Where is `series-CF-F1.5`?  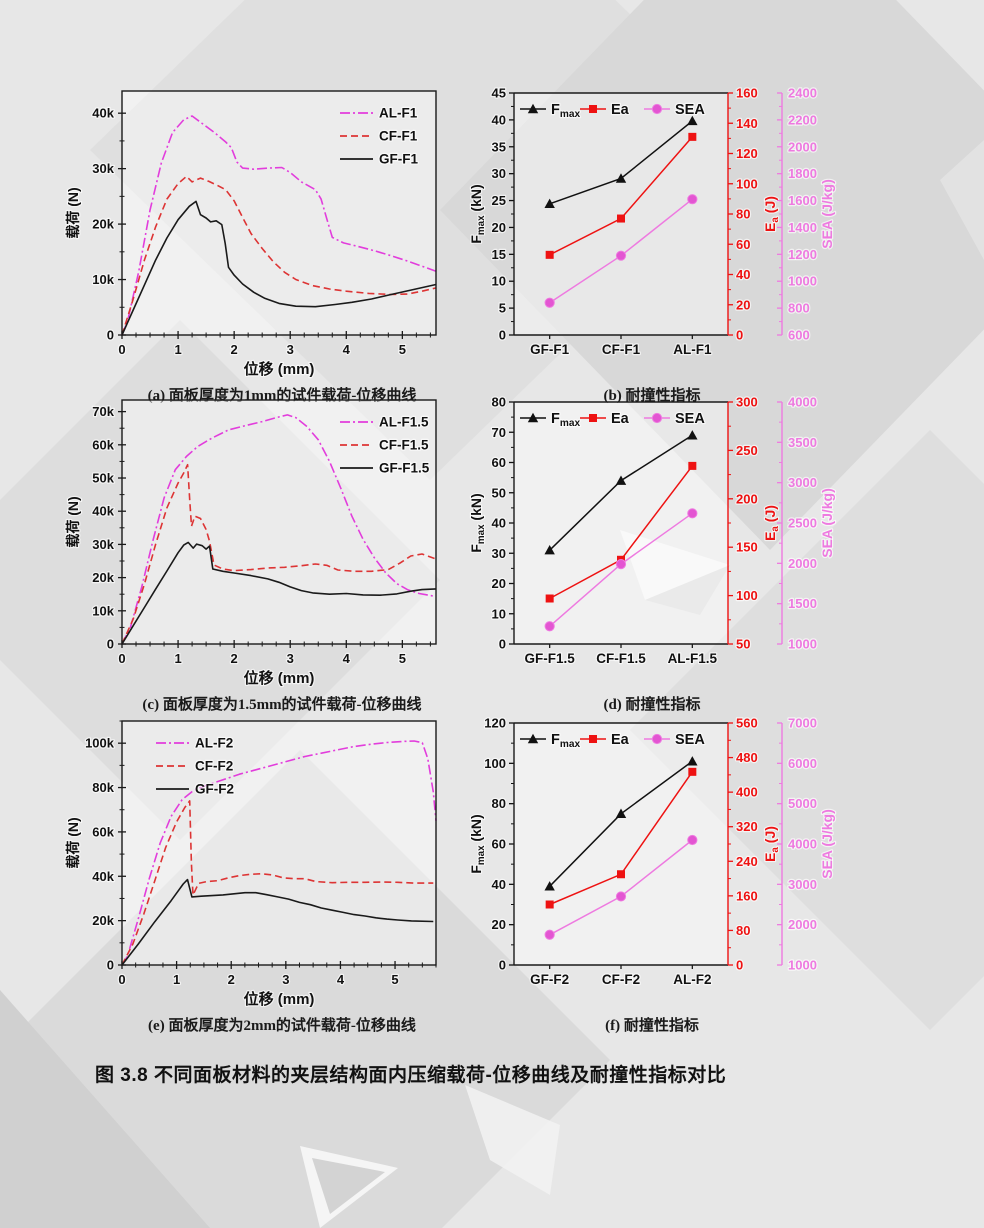 series-CF-F1.5 is located at coordinates (279, 554).